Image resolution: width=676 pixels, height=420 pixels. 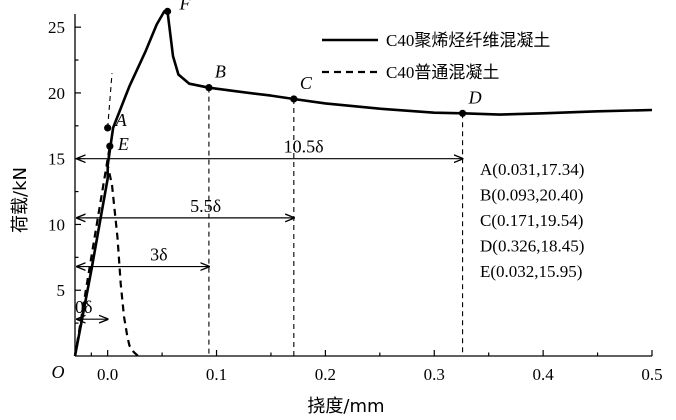 What do you see at coordinates (345, 406) in the screenshot?
I see `x-axis-title: 挠度/mm` at bounding box center [345, 406].